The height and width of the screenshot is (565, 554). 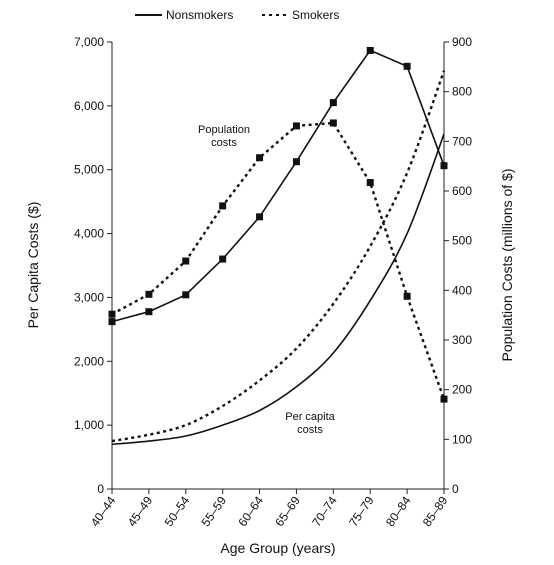 What do you see at coordinates (177, 511) in the screenshot?
I see `x-tick-label: 50–54` at bounding box center [177, 511].